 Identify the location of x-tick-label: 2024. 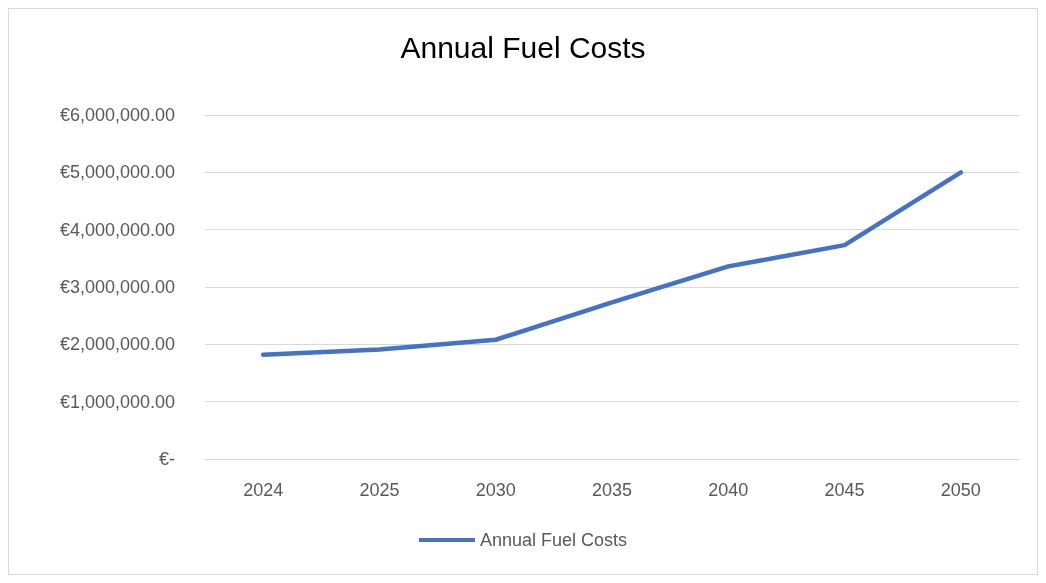
(263, 490).